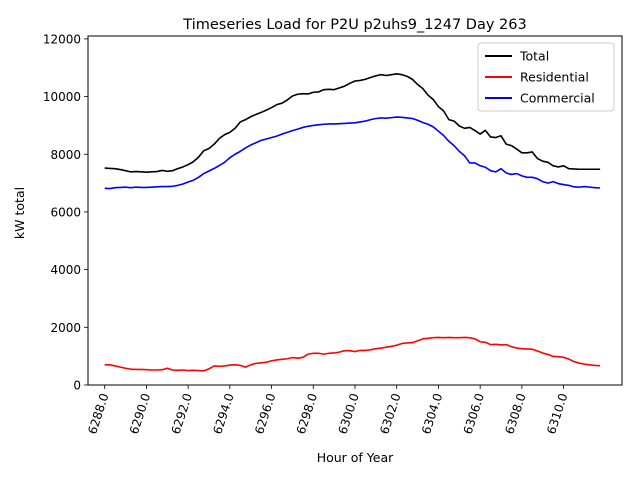  I want to click on y-tick-label: 6000, so click(65, 212).